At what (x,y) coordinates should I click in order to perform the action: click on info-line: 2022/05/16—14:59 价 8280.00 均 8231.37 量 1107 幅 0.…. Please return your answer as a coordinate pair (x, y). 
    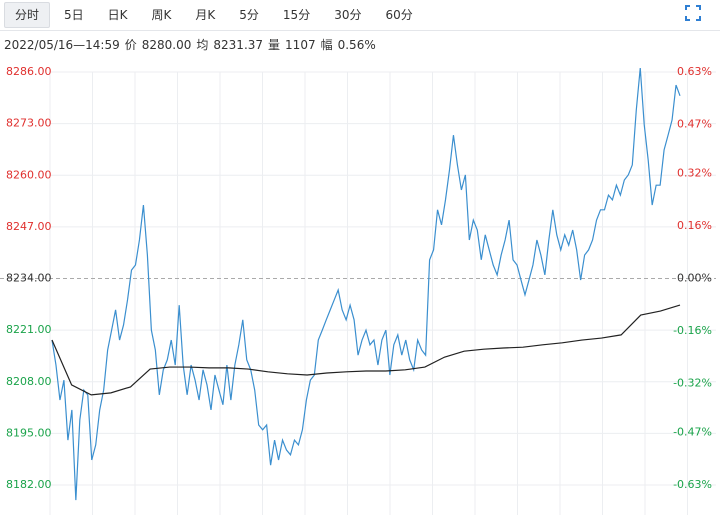
    Looking at the image, I should click on (192, 44).